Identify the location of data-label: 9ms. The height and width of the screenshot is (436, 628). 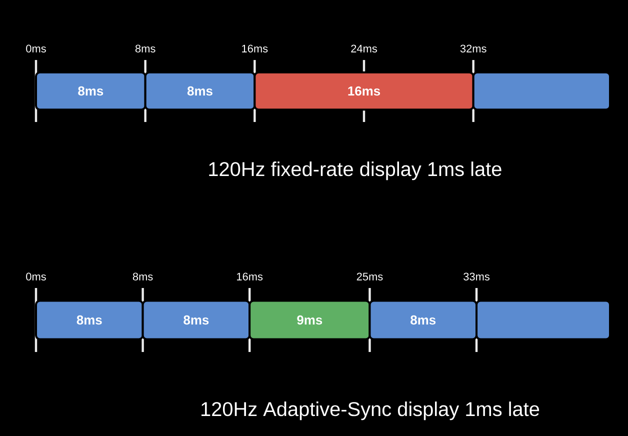
(309, 320).